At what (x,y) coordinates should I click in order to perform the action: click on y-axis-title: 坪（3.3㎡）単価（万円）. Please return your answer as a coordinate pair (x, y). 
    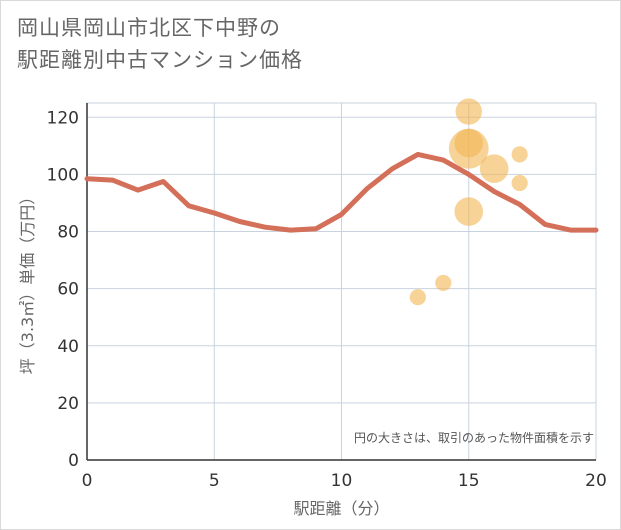
    Looking at the image, I should click on (27, 281).